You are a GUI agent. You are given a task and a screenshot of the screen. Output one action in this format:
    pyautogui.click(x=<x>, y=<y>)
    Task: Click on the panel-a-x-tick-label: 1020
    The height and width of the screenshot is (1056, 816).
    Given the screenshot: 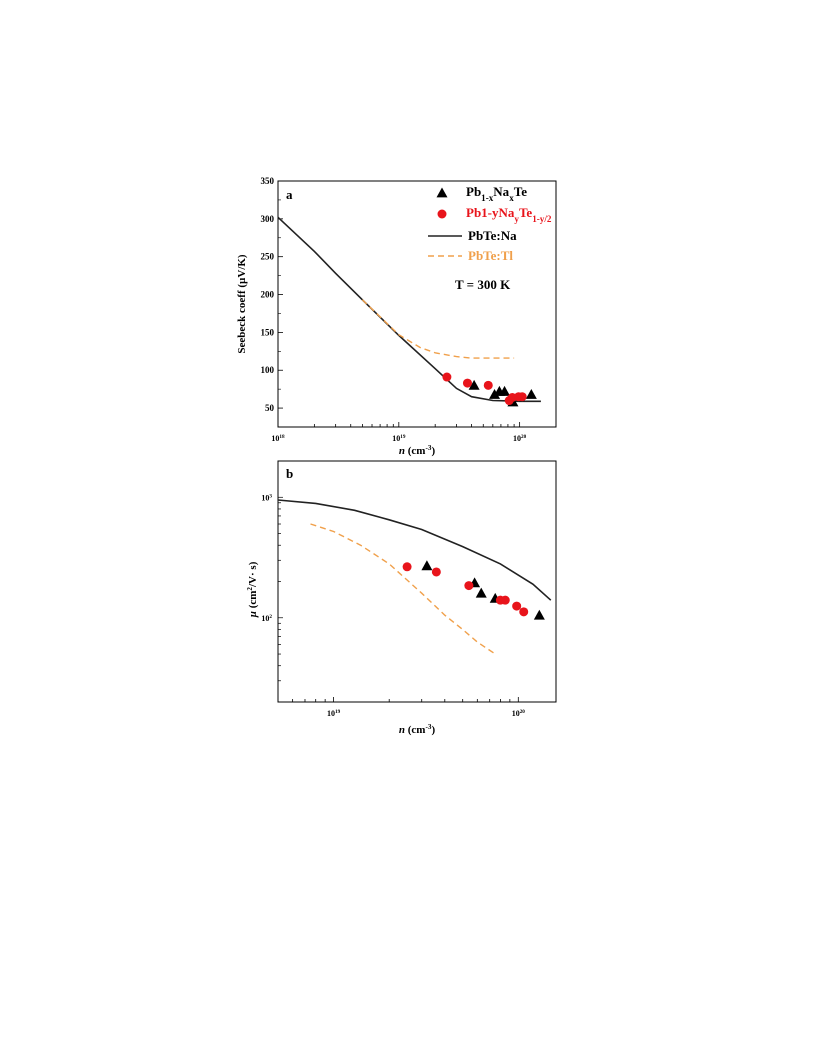 What is the action you would take?
    pyautogui.click(x=520, y=438)
    